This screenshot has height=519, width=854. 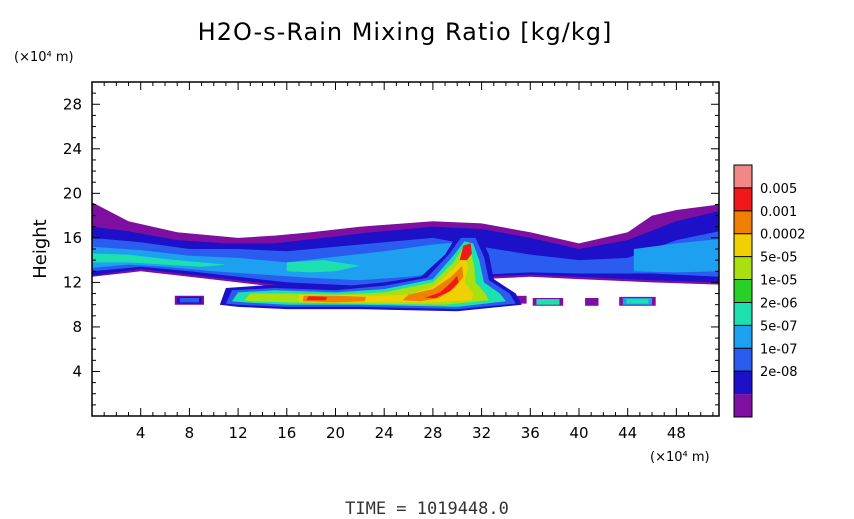 What do you see at coordinates (779, 258) in the screenshot?
I see `colorbar-label: 5e-05` at bounding box center [779, 258].